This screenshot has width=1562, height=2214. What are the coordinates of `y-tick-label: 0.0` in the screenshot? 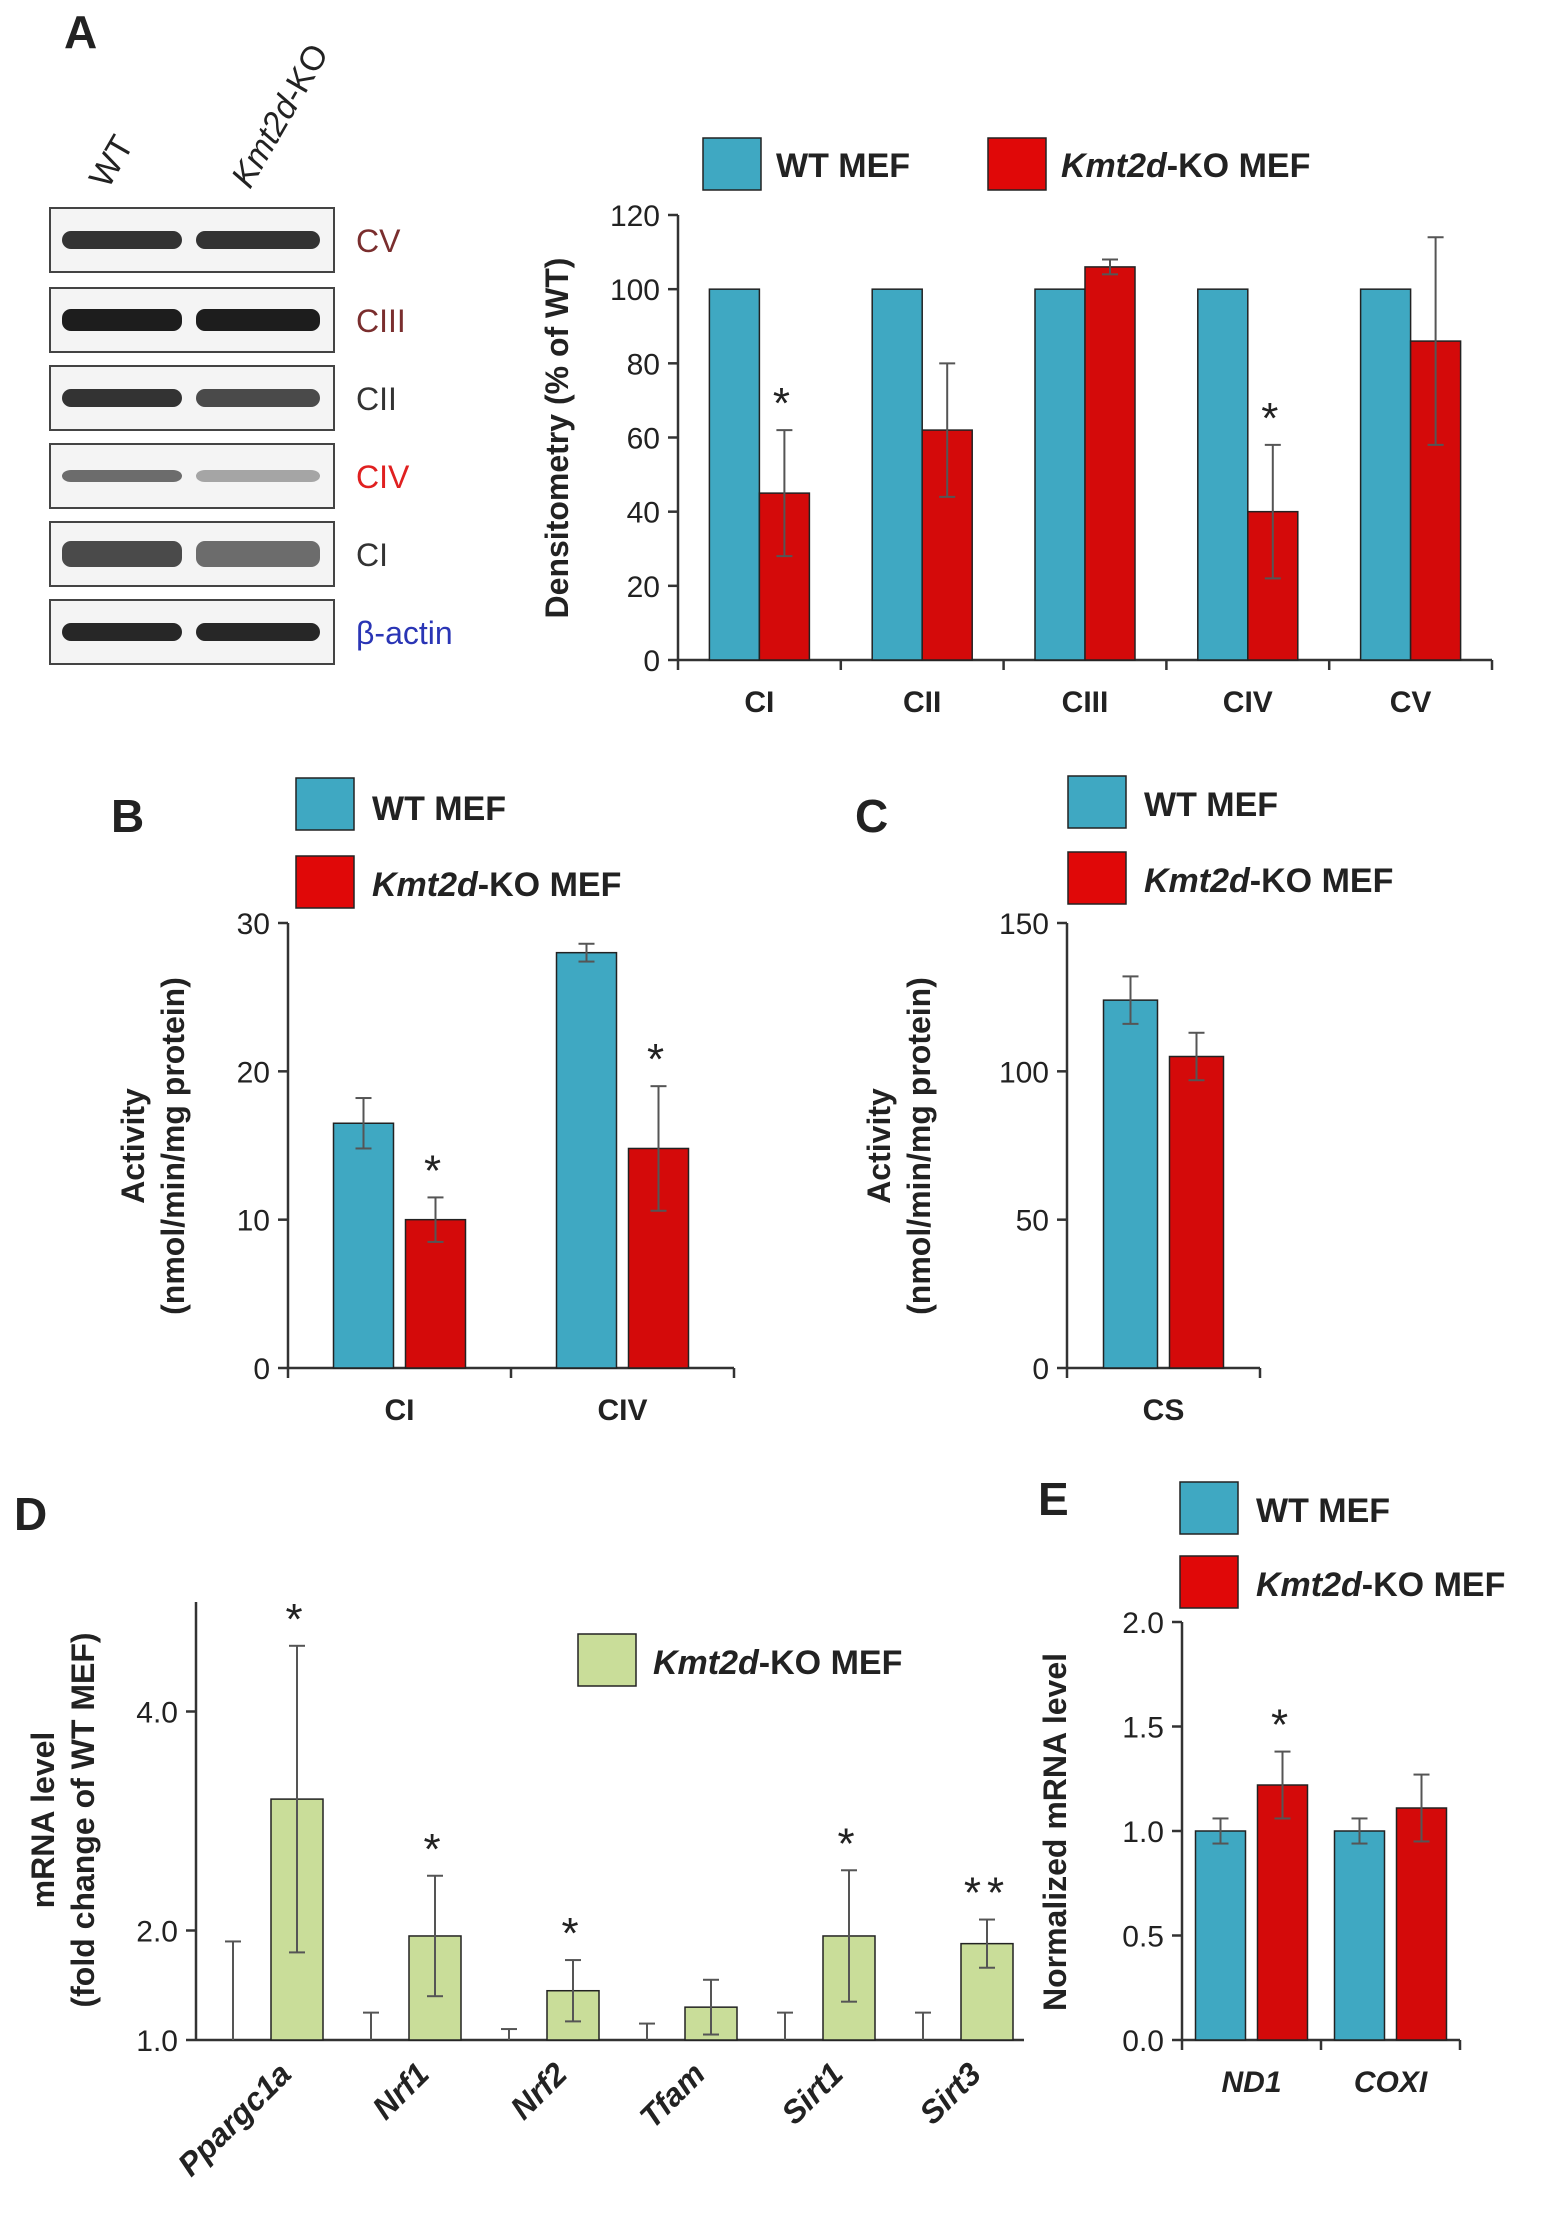 It's located at (1143, 2041).